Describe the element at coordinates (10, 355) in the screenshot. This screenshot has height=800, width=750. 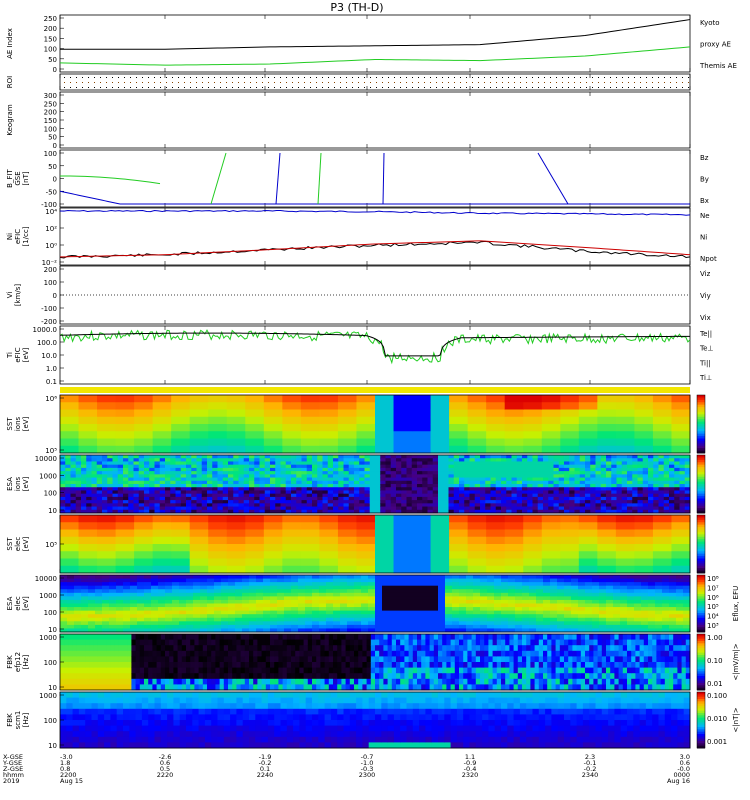
I see `y-axis-label: Ti` at that location.